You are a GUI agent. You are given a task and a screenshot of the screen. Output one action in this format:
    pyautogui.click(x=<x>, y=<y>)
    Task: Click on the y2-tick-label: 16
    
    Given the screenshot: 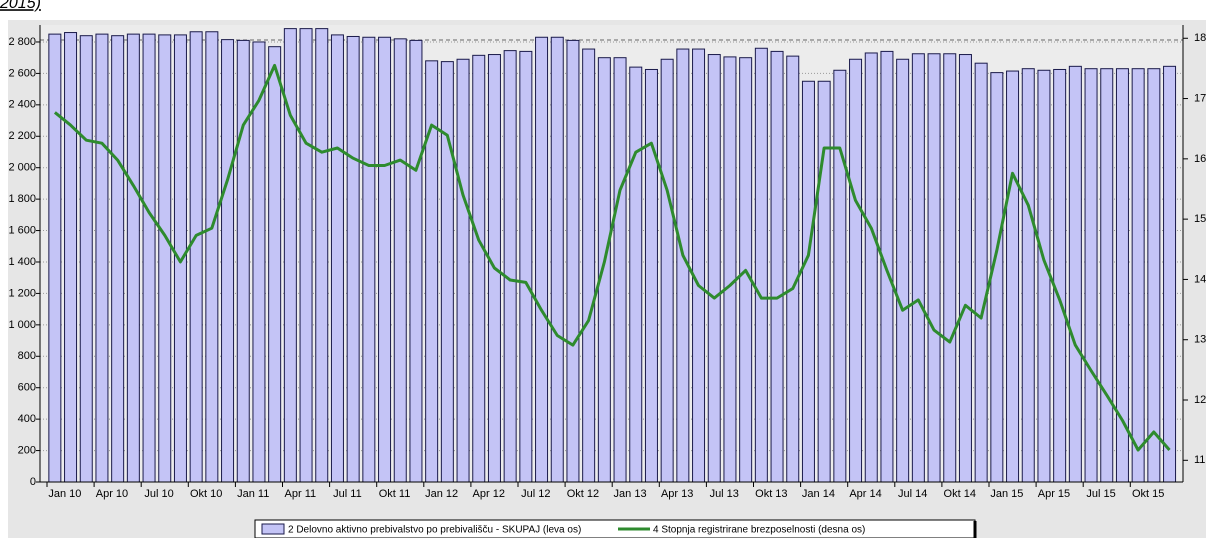 What is the action you would take?
    pyautogui.click(x=1200, y=159)
    